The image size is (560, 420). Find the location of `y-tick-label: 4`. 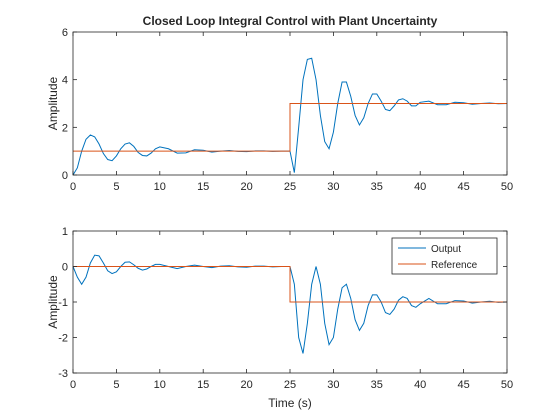

y-tick-label: 4 is located at coordinates (65, 81).